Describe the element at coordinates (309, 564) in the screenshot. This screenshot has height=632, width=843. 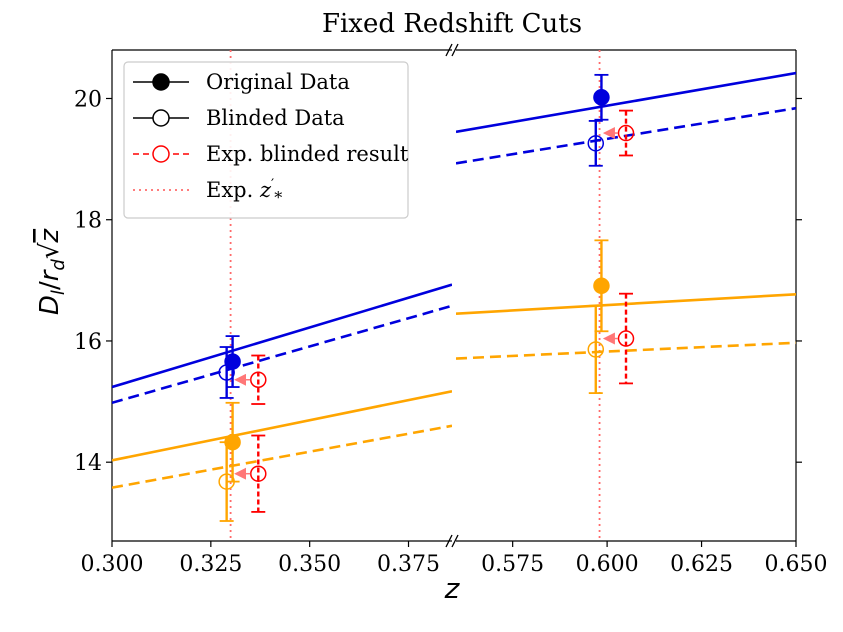
I see `x-tick-label: 0.350` at that location.